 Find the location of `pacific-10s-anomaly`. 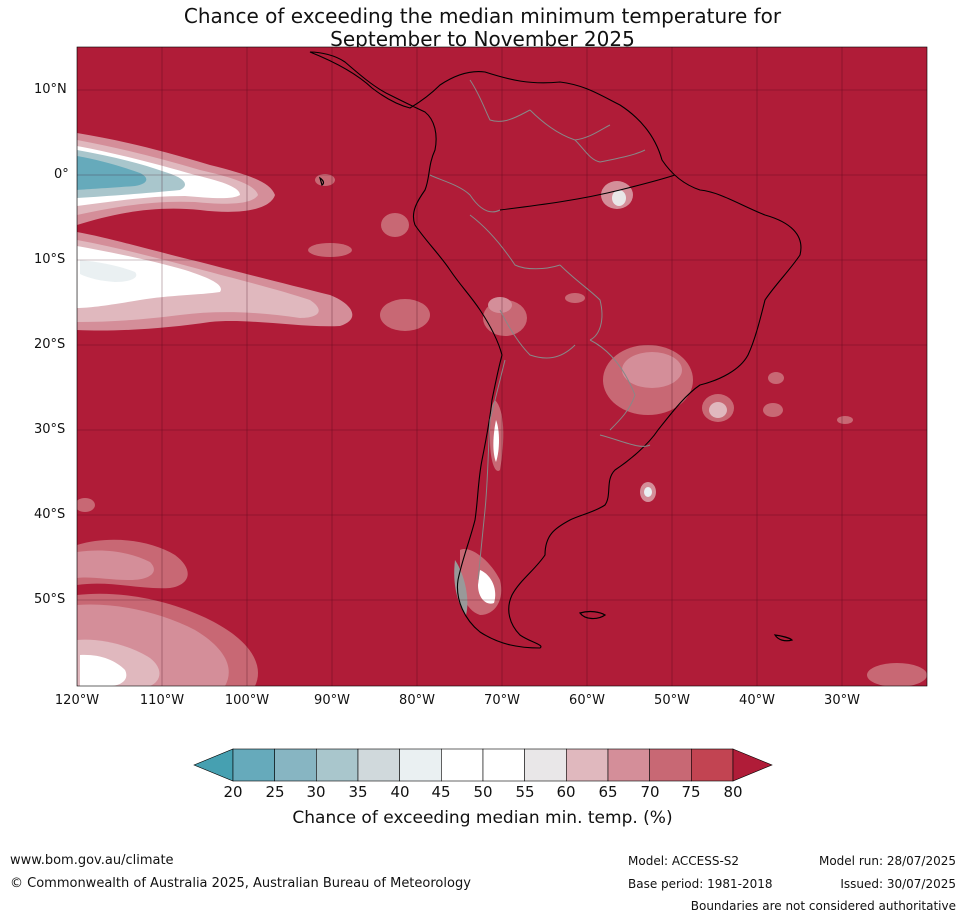

pacific-10s-anomaly is located at coordinates (215, 281).